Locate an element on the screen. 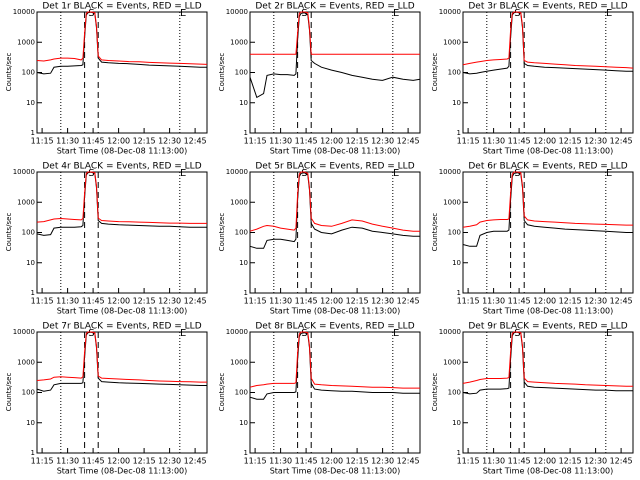 The image size is (640, 480). chart-title: Det 2r BLACK = Events, RED = LLD is located at coordinates (334, 7).